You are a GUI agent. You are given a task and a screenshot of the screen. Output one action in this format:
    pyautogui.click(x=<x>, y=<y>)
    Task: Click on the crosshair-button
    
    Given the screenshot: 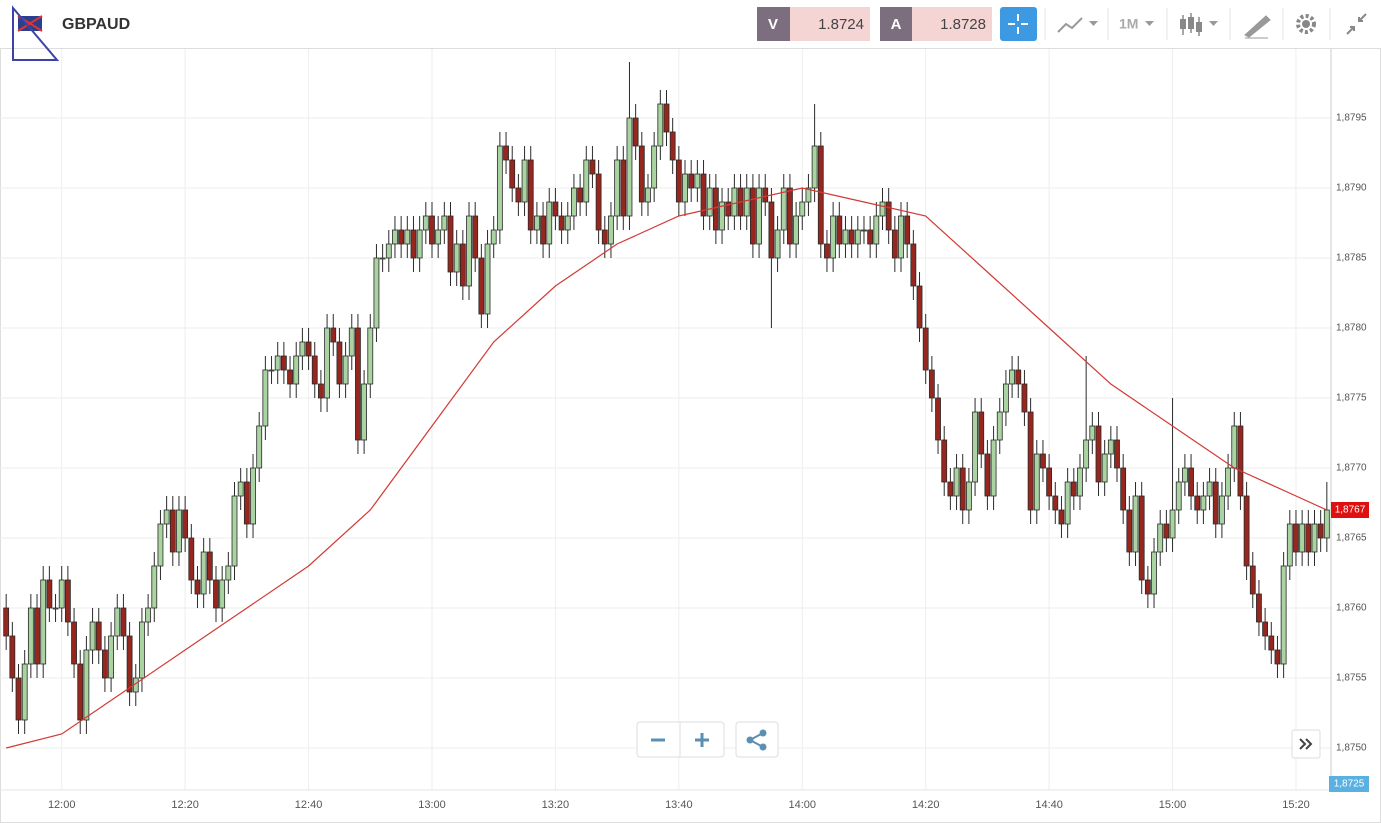 What is the action you would take?
    pyautogui.click(x=1018, y=24)
    